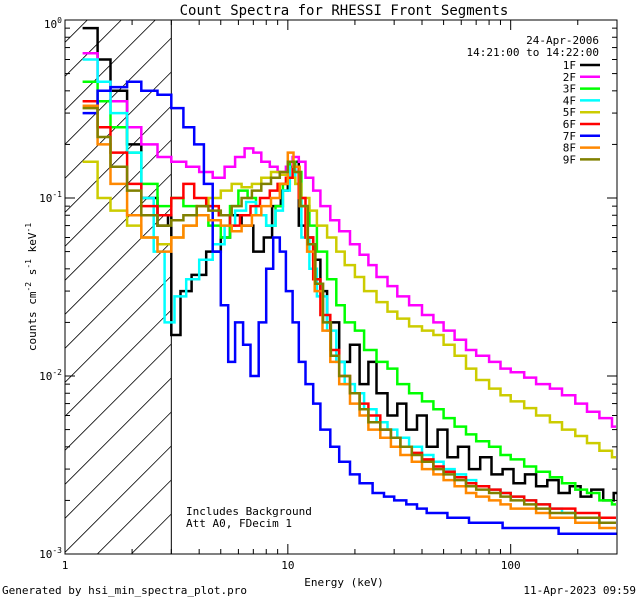 The width and height of the screenshot is (640, 600). Describe the element at coordinates (511, 565) in the screenshot. I see `x-tick-label-100: 100` at that location.